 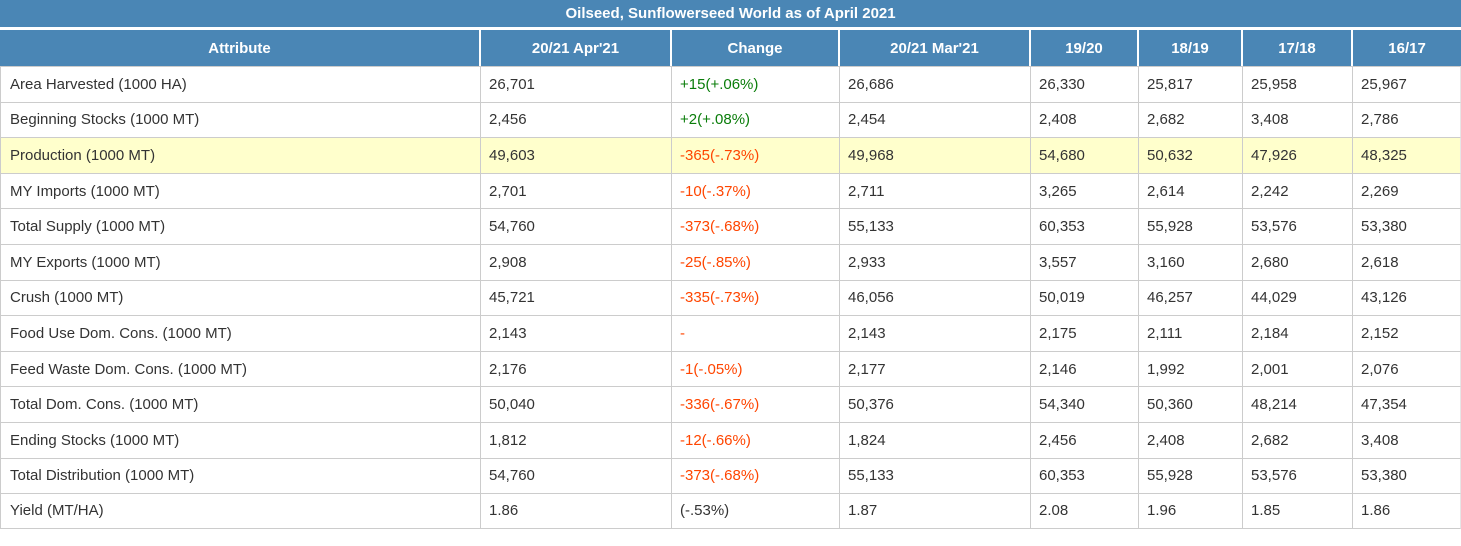 What do you see at coordinates (1407, 48) in the screenshot?
I see `column-header-y16_17: 16/17` at bounding box center [1407, 48].